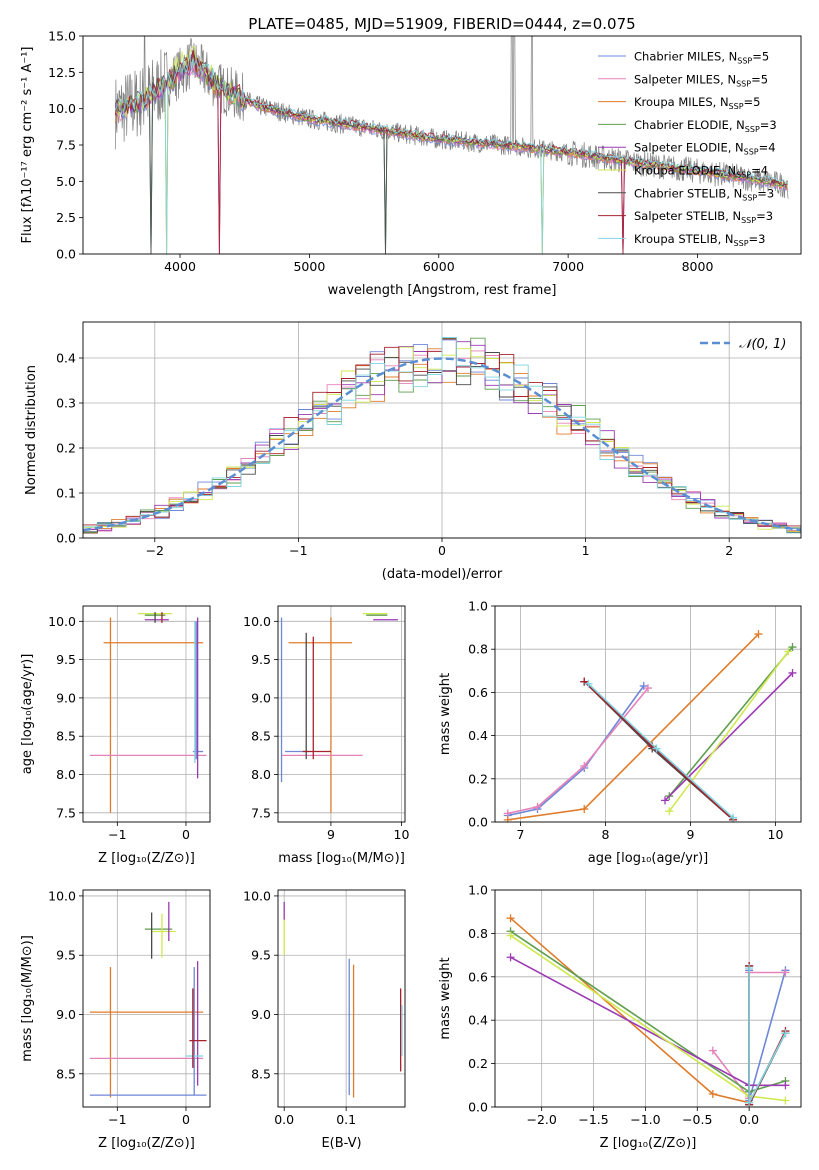 The image size is (819, 1170). Describe the element at coordinates (27, 145) in the screenshot. I see `y-axis-label: Flux [fλ10⁻¹⁷ erg cm⁻² s⁻¹ A⁻¹]` at that location.